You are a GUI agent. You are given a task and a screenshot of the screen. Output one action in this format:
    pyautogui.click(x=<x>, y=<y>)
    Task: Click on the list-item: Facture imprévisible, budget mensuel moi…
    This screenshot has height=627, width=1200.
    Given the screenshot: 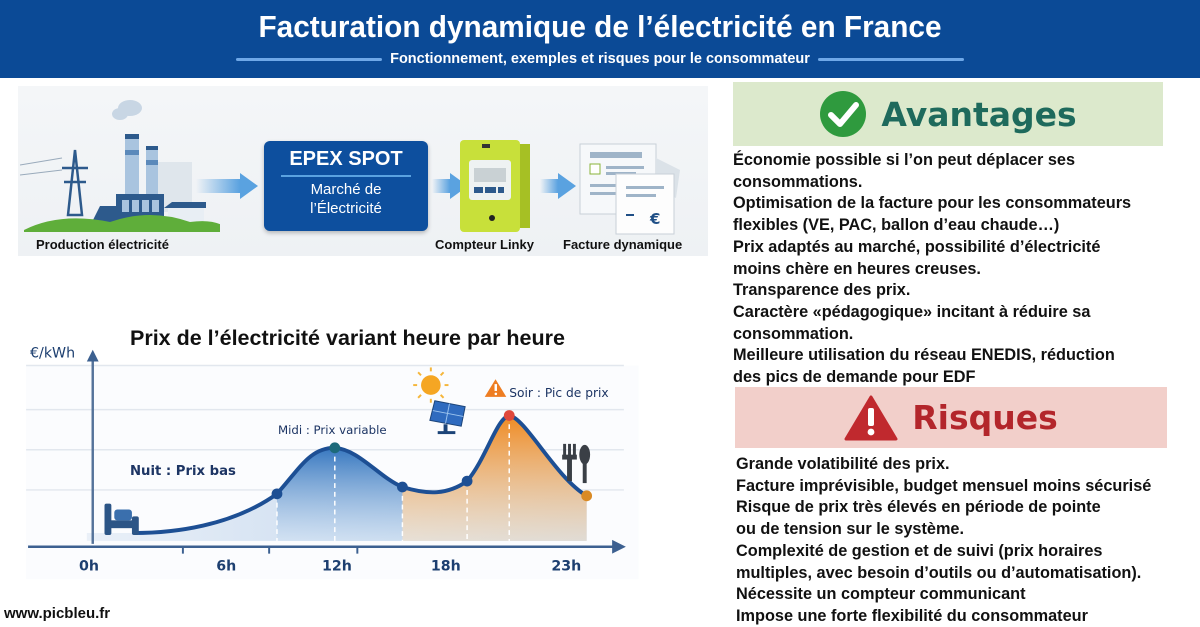 What is the action you would take?
    pyautogui.click(x=944, y=485)
    